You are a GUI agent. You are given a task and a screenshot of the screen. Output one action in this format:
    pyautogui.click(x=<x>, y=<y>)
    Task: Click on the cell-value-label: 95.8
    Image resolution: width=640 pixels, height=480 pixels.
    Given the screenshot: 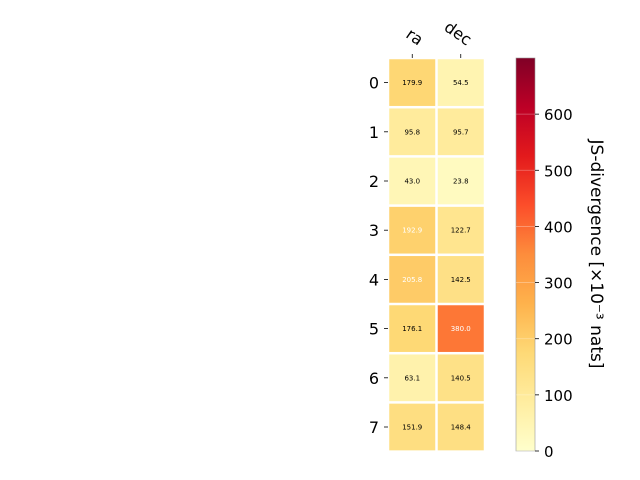 What is the action you would take?
    pyautogui.click(x=412, y=132)
    